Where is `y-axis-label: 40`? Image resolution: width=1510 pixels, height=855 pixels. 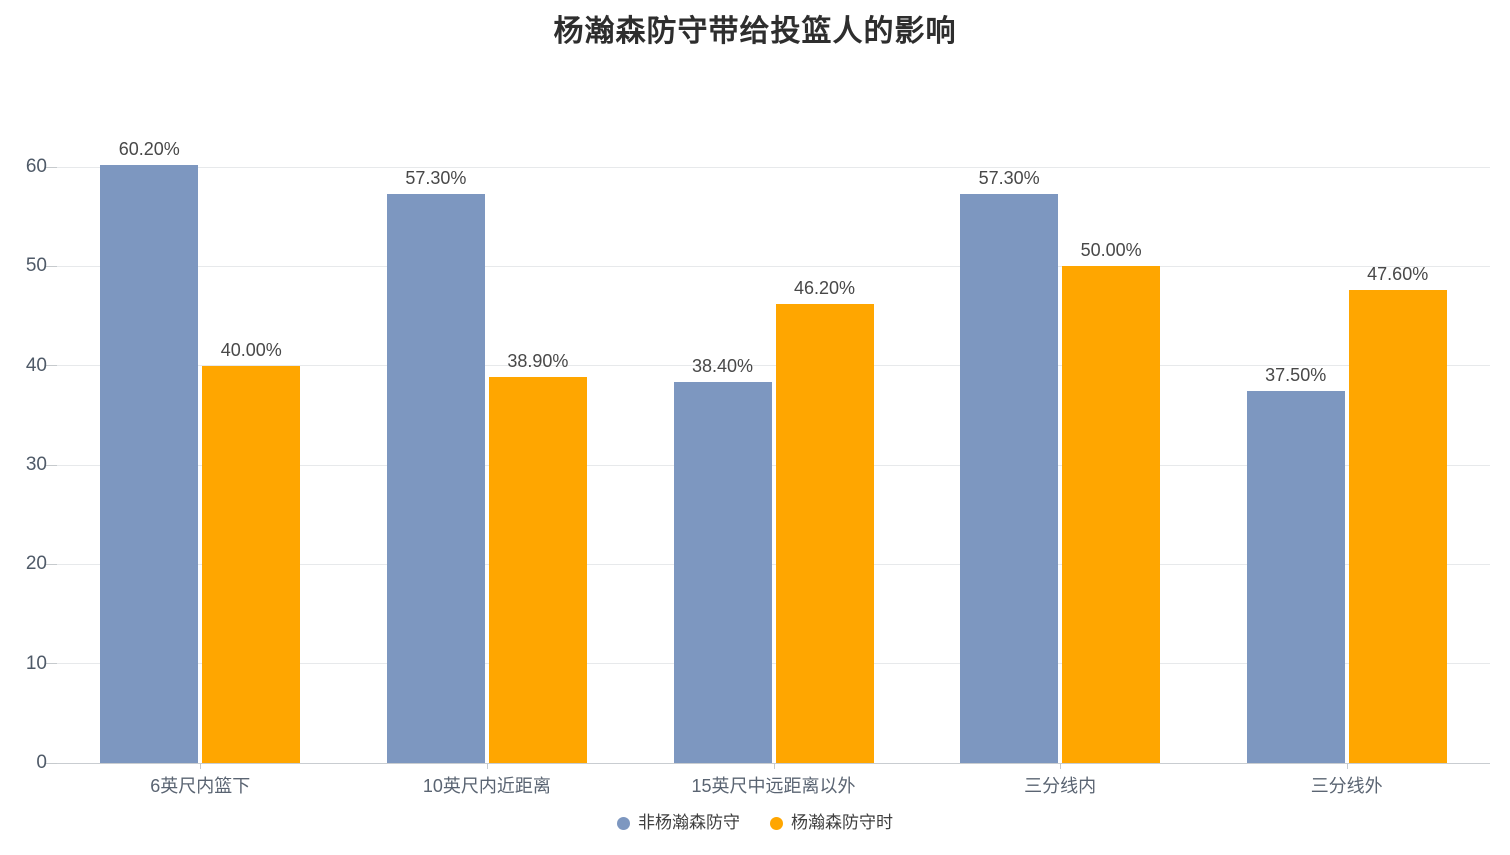
y-axis-label: 40 is located at coordinates (36, 365).